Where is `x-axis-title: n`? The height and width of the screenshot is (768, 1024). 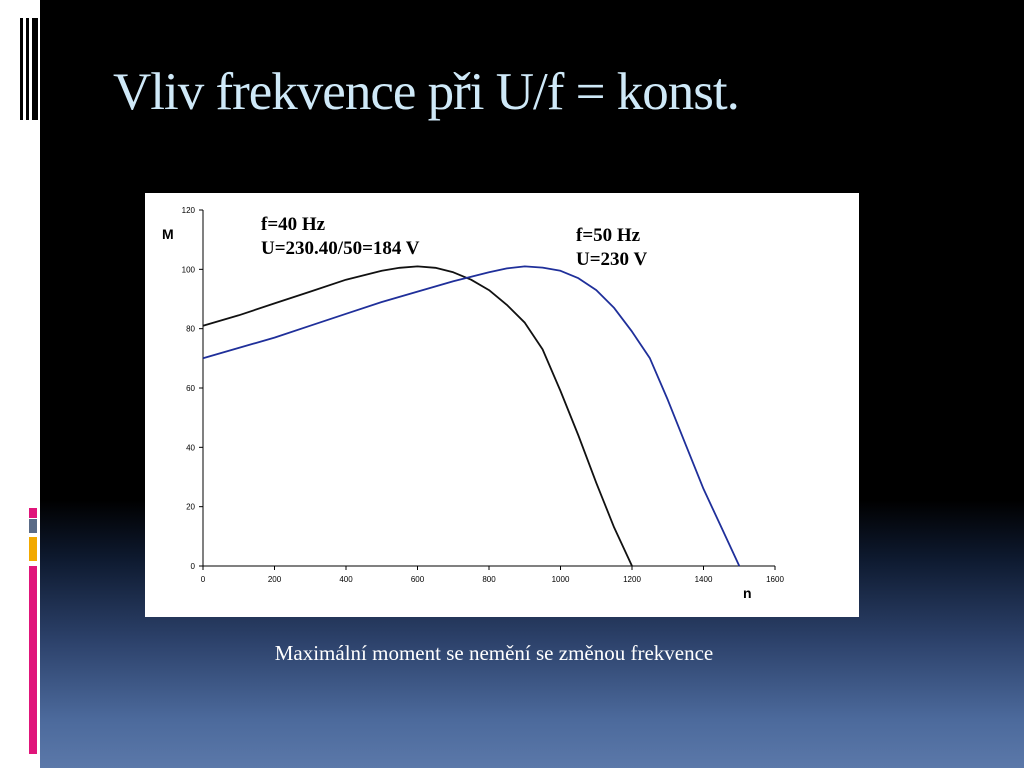 x-axis-title: n is located at coordinates (747, 593).